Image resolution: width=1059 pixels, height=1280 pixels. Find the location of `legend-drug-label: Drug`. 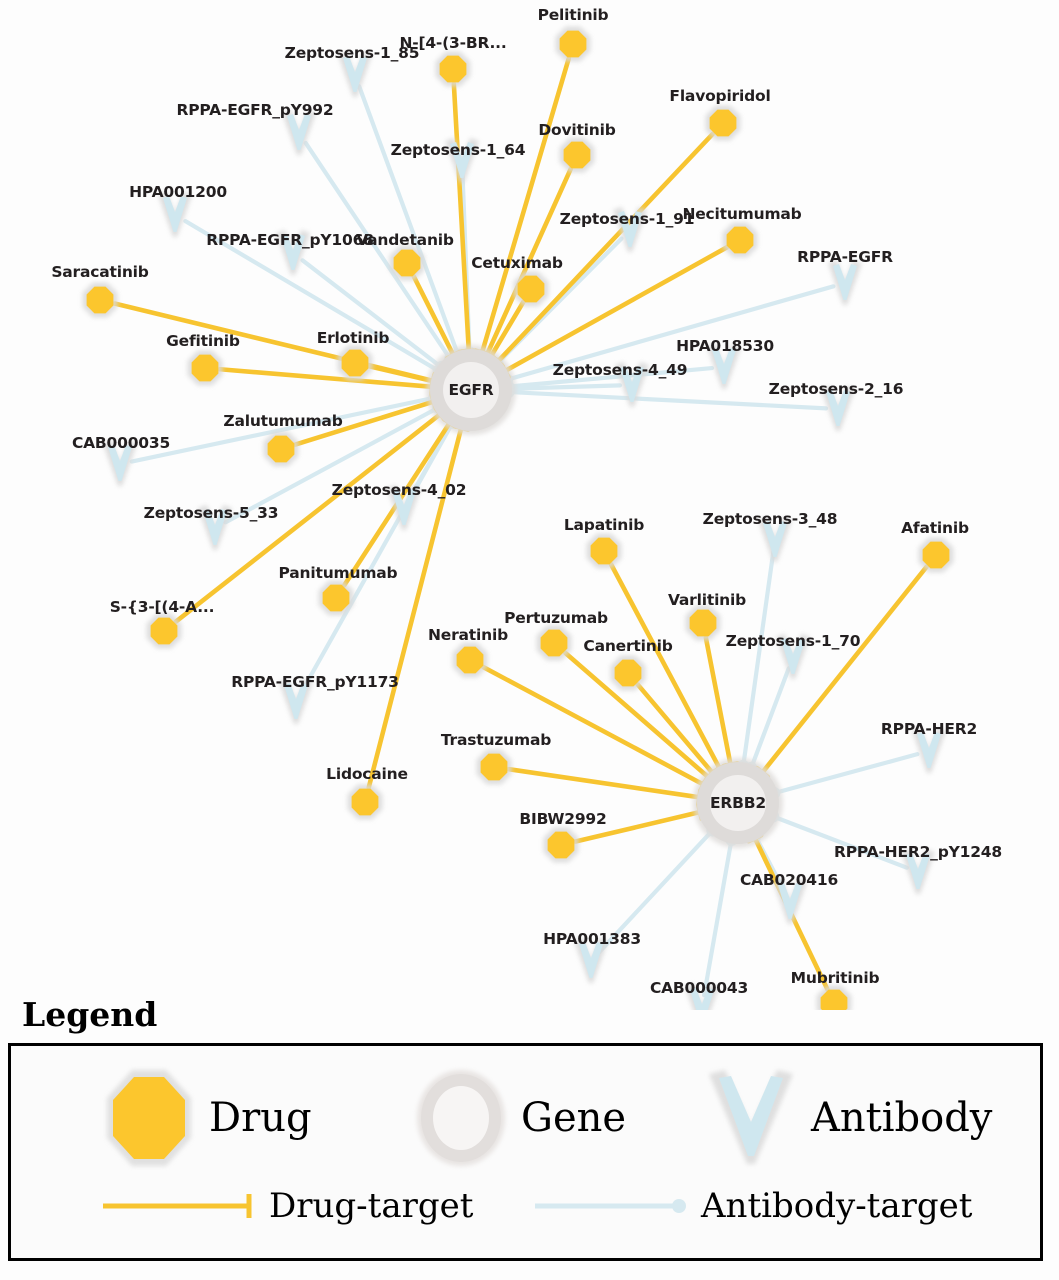

legend-drug-label: Drug is located at coordinates (260, 1118).